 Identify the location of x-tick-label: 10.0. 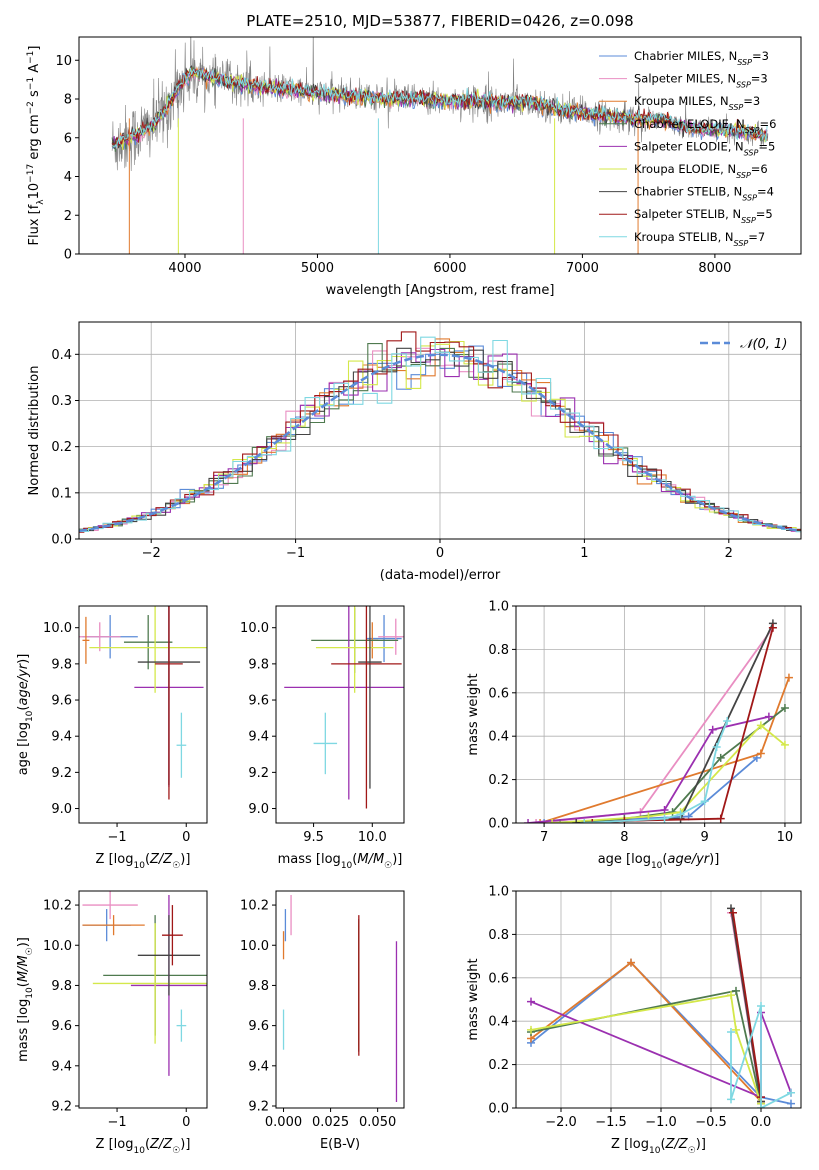
(372, 837).